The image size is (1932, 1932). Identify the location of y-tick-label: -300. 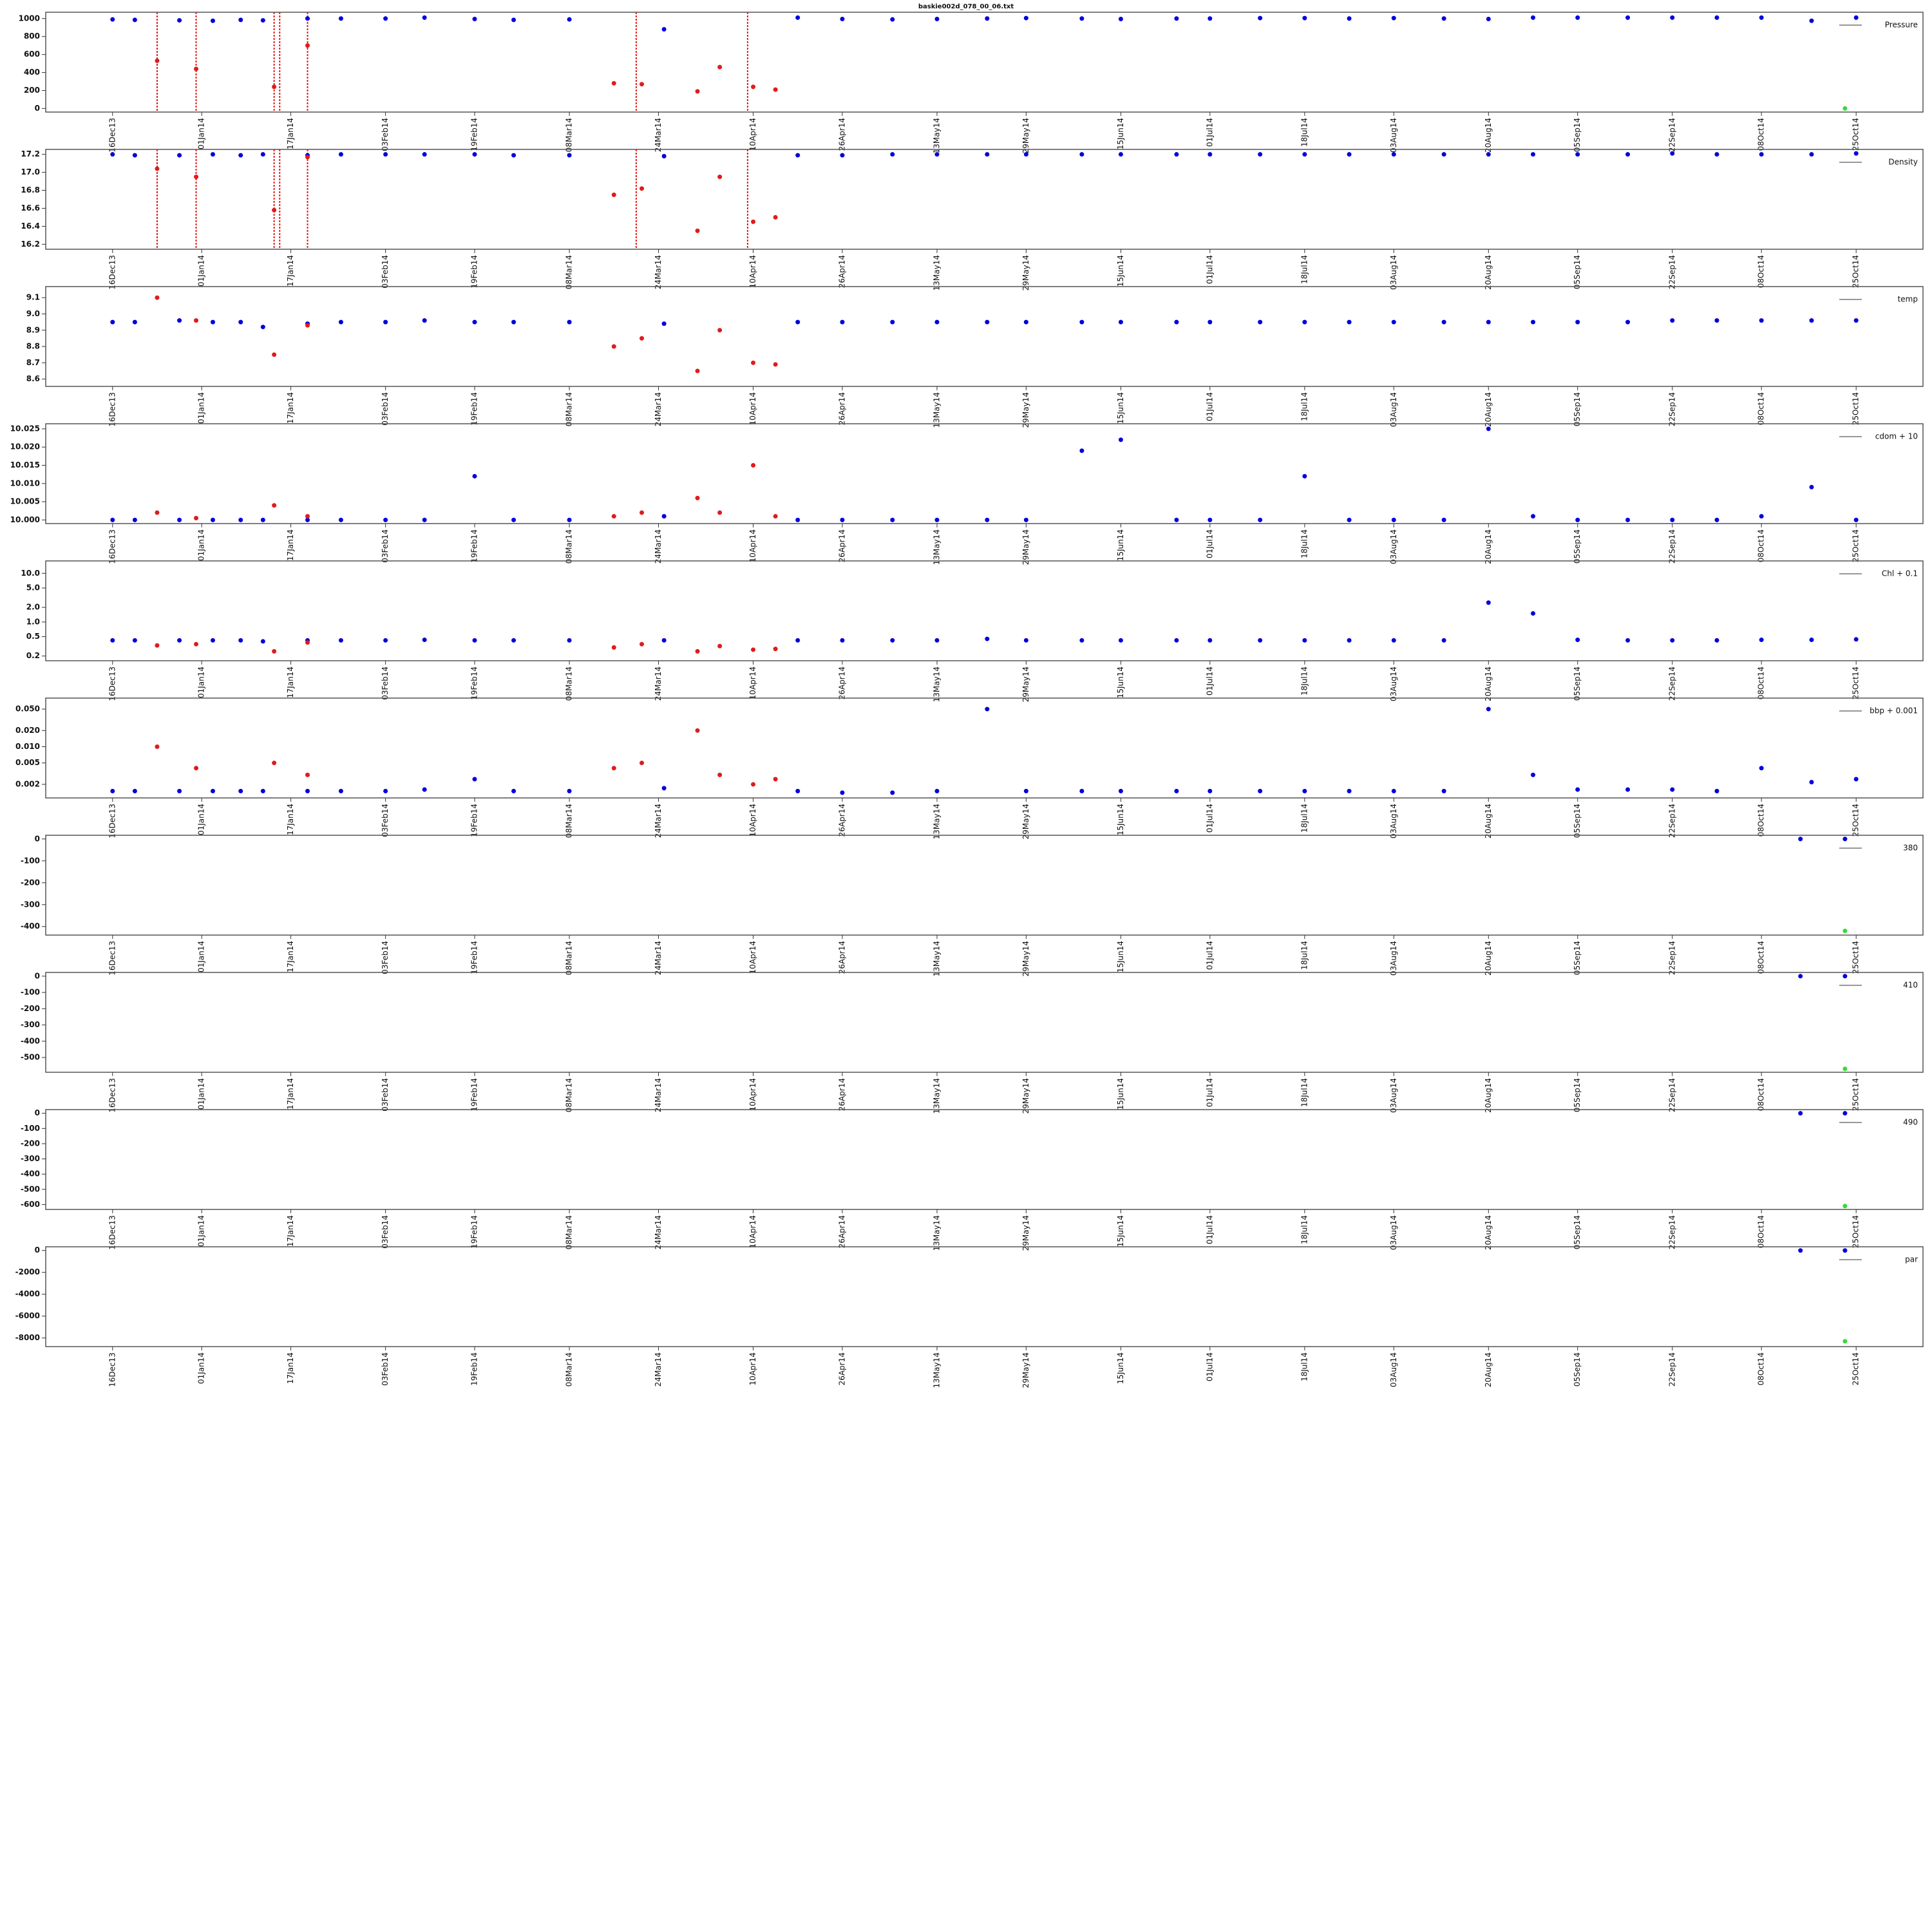
(30, 1025).